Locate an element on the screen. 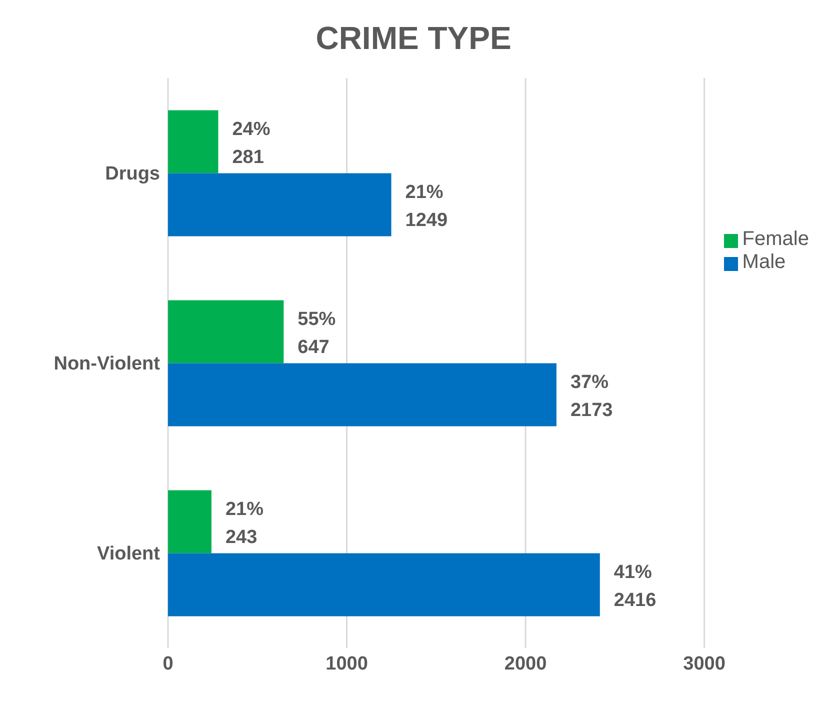  y-tick-label: Drugs is located at coordinates (132, 174).